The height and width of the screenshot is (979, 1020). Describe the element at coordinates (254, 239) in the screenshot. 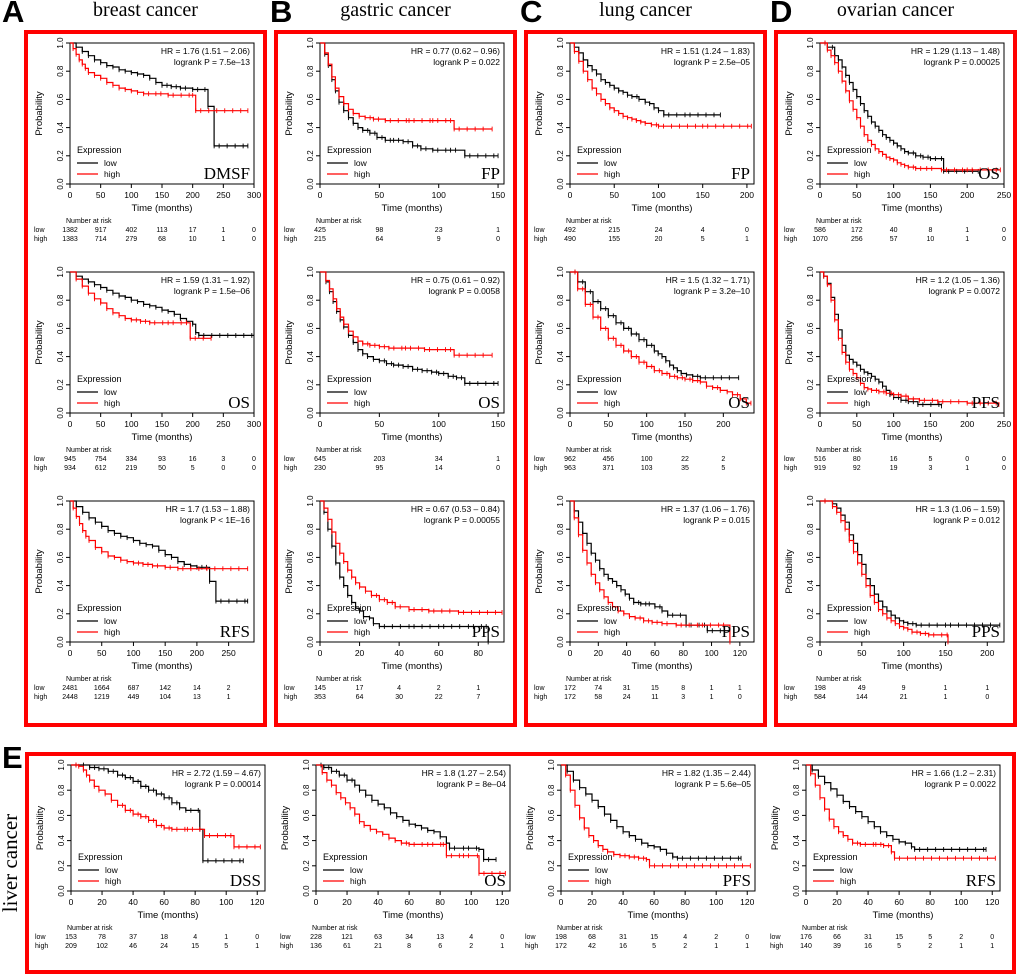

I see `risk-high-value: 0` at that location.